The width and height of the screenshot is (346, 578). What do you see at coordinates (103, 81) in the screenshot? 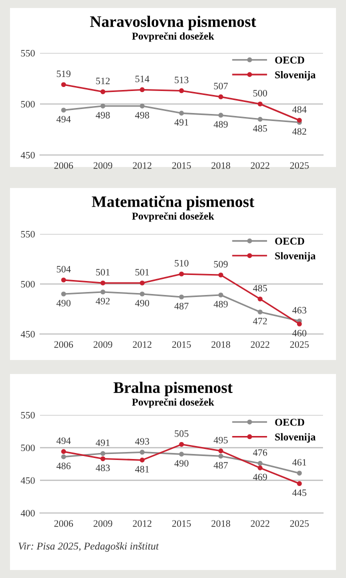
I see `data-label: 512` at bounding box center [103, 81].